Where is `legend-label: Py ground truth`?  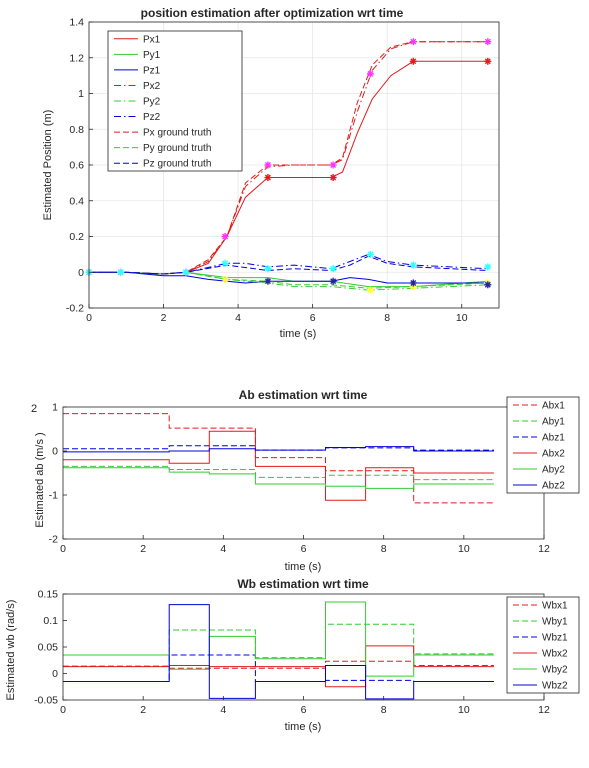
legend-label: Py ground truth is located at coordinates (177, 148).